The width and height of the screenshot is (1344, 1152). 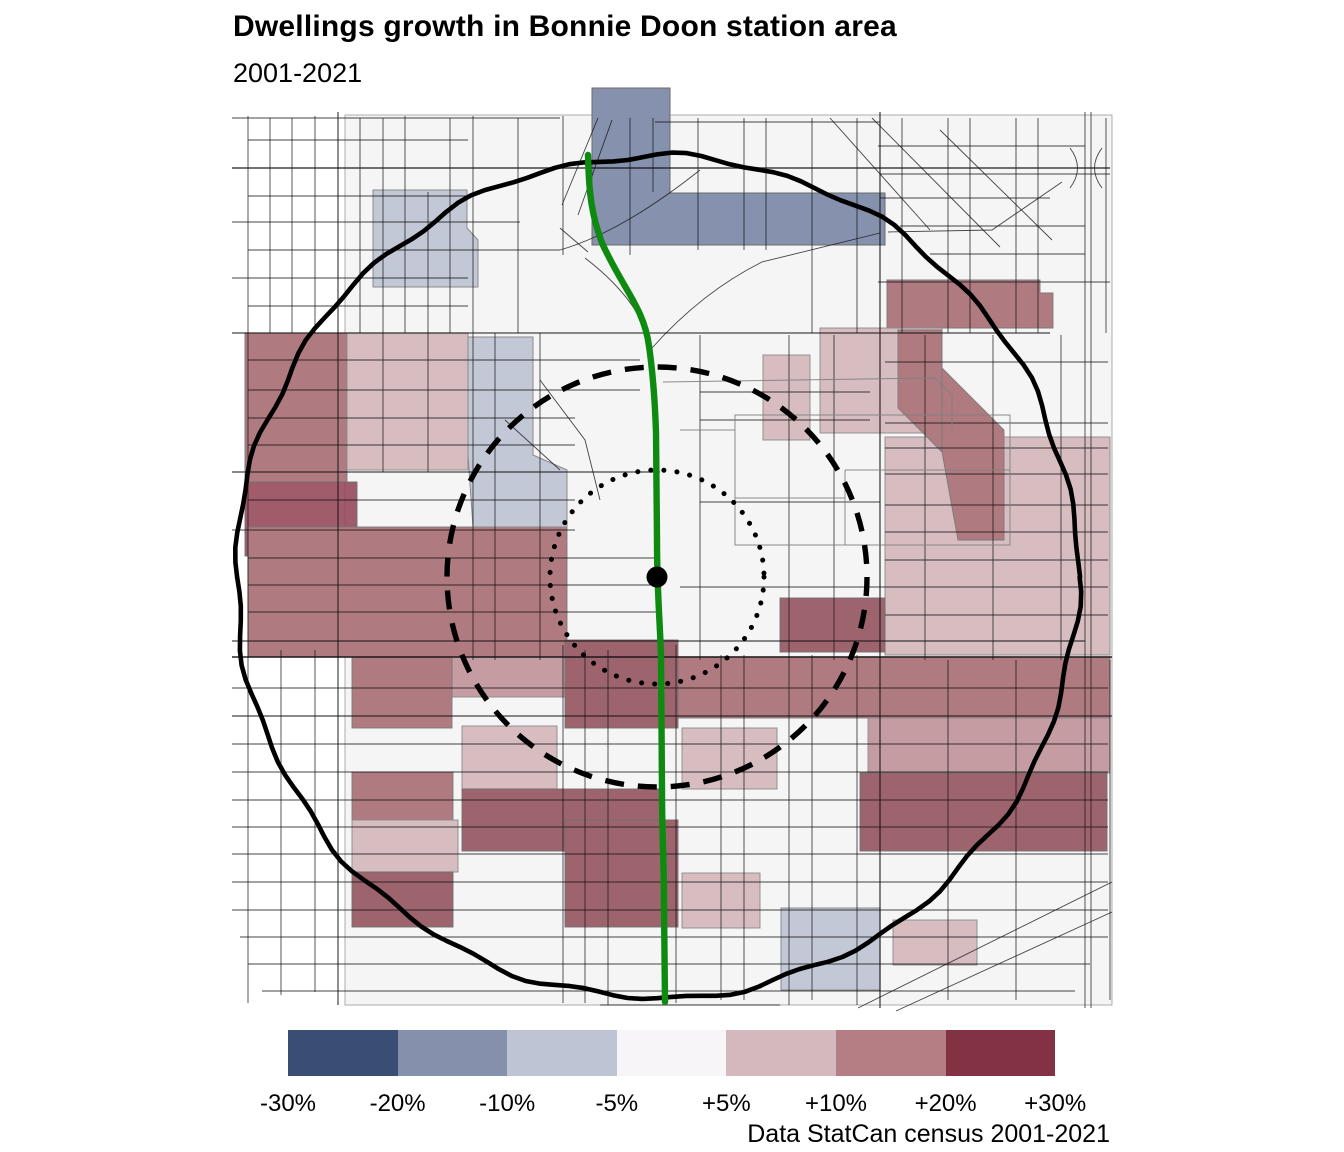 I want to click on legend-label-2: -10%, so click(x=507, y=1103).